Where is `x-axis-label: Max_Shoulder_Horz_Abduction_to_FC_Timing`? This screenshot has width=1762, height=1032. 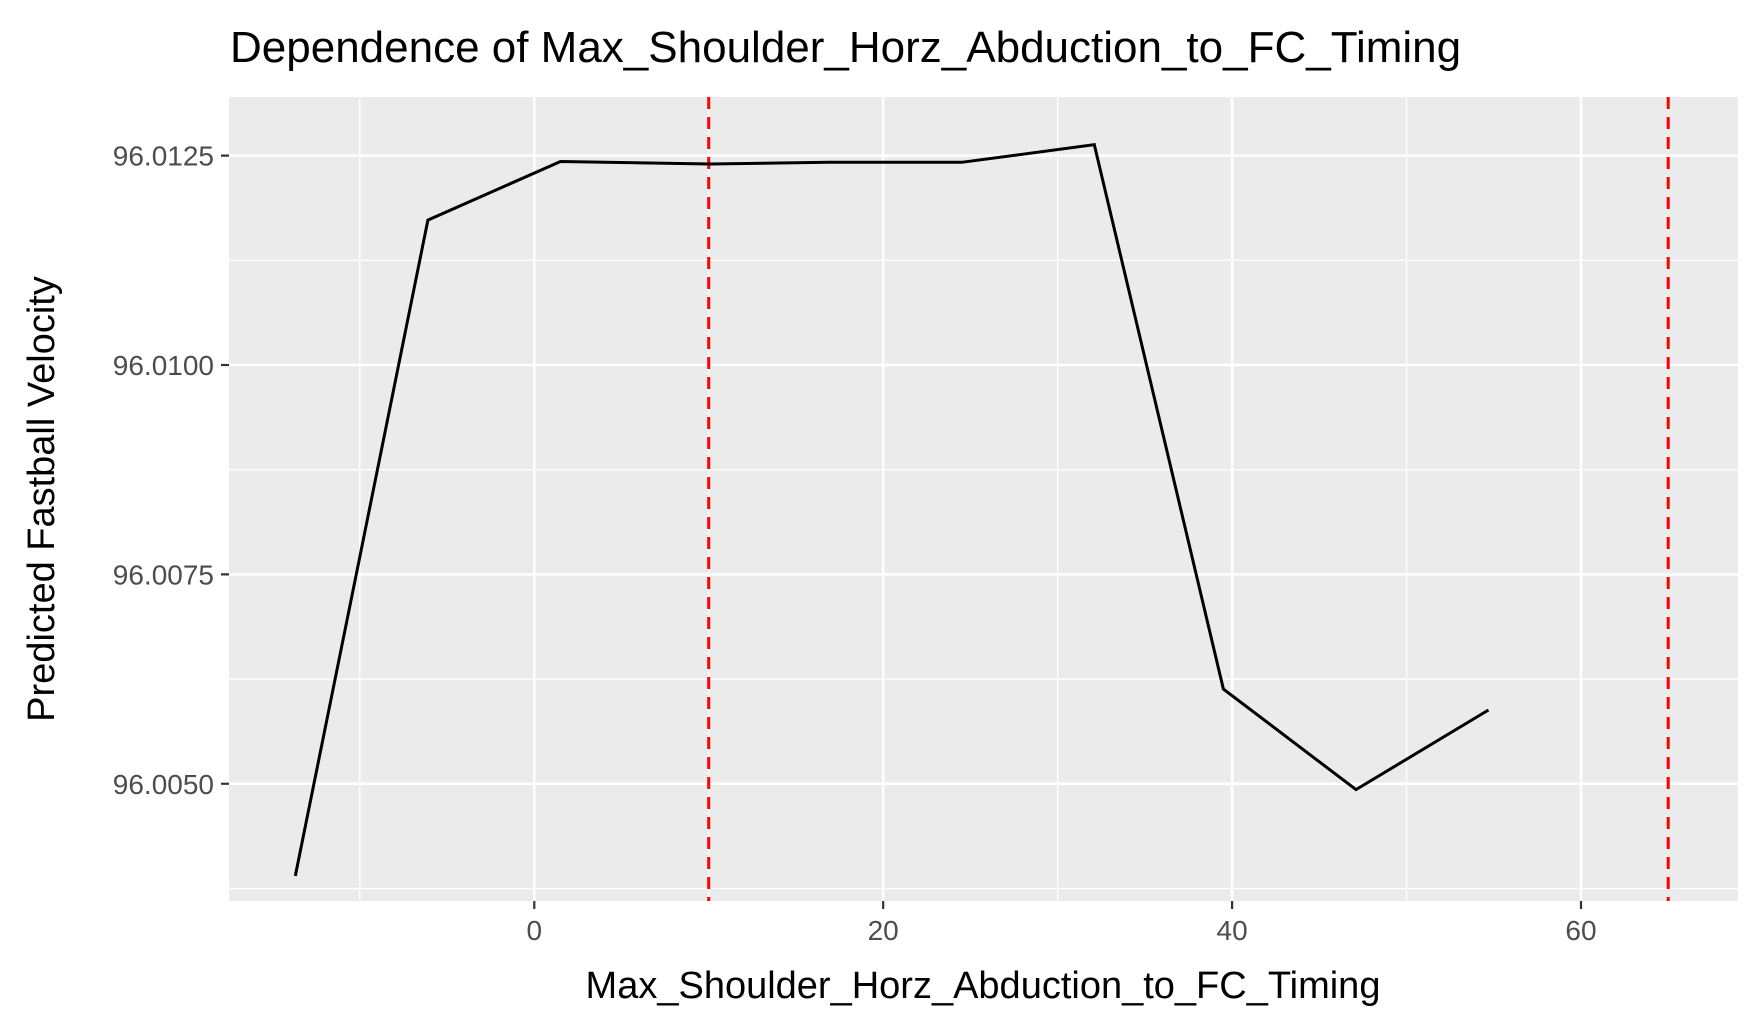 x-axis-label: Max_Shoulder_Horz_Abduction_to_FC_Timing is located at coordinates (983, 986).